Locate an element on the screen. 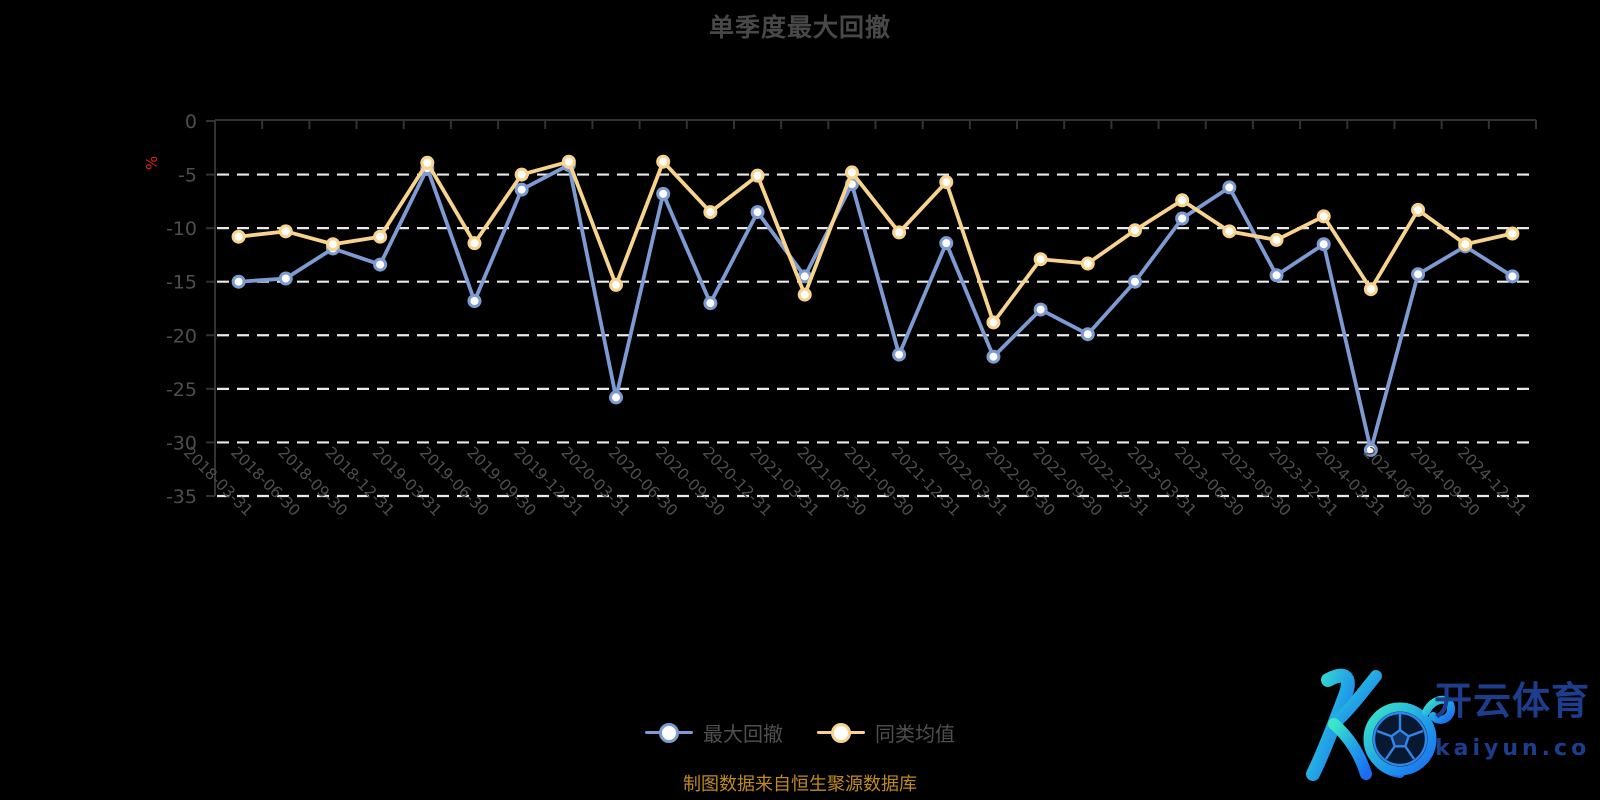  legend-item-max-drawdown: 最大回撤 is located at coordinates (714, 732).